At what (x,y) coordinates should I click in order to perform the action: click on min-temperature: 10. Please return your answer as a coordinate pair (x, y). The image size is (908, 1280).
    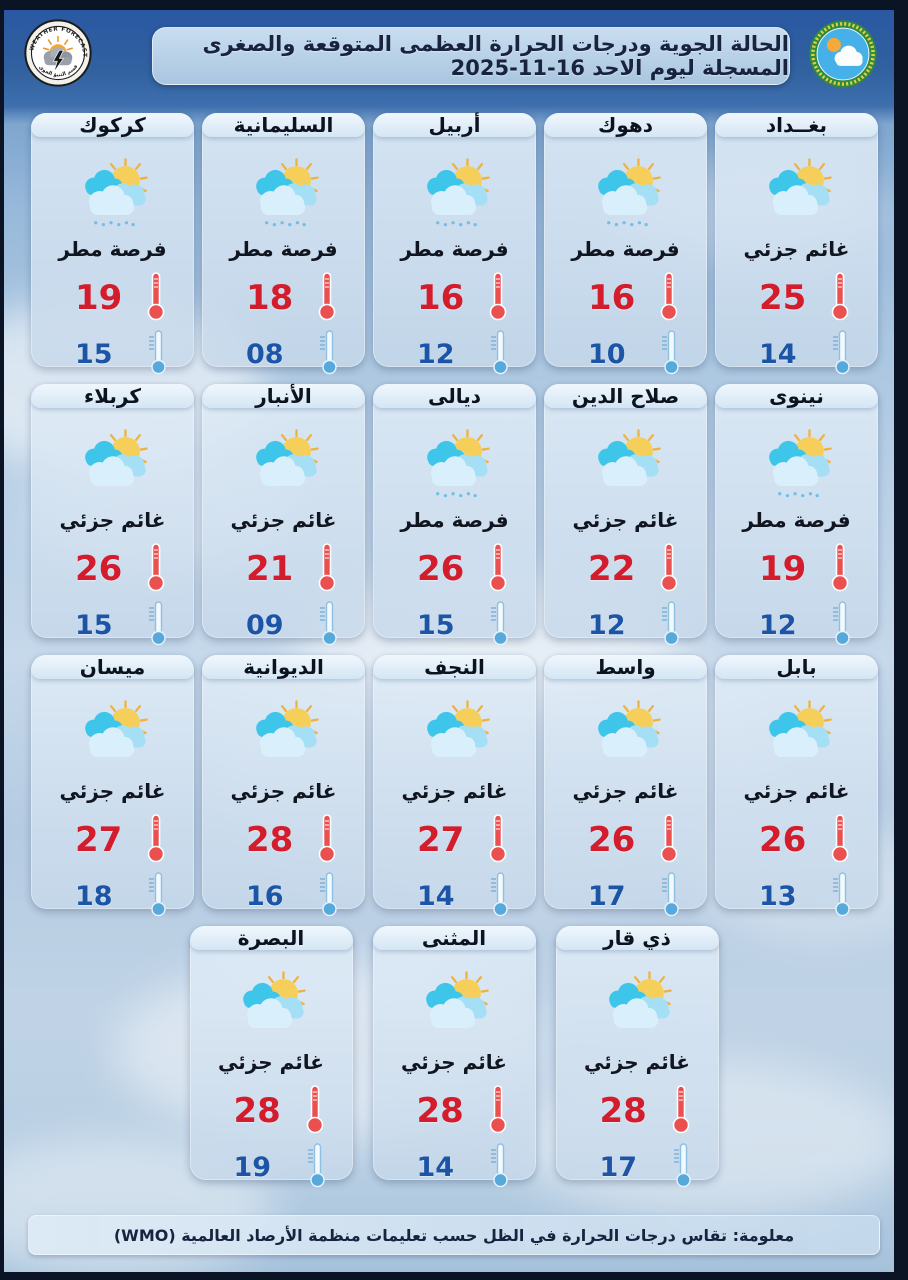
    Looking at the image, I should click on (607, 354).